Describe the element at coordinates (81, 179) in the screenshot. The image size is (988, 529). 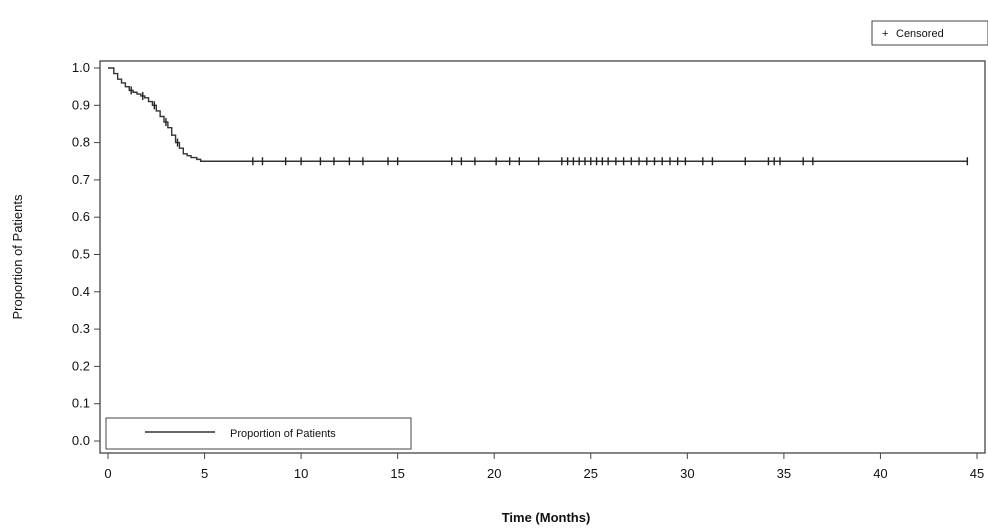
I see `y-tick-label: 0.7` at that location.